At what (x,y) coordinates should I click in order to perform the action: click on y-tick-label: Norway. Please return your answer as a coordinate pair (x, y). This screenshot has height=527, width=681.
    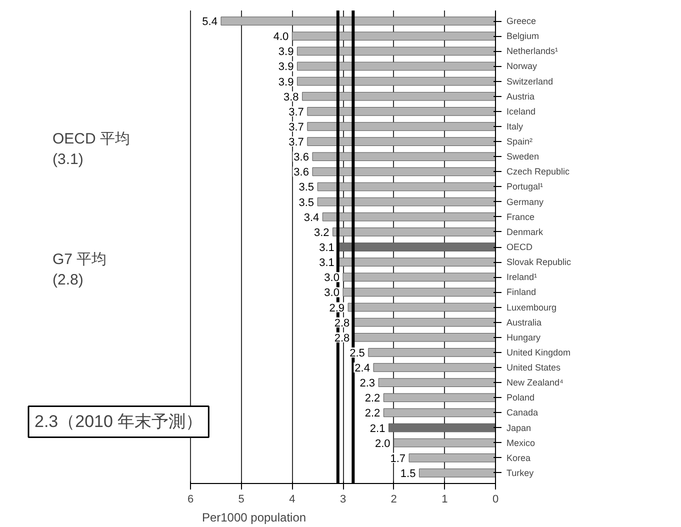
    Looking at the image, I should click on (522, 66).